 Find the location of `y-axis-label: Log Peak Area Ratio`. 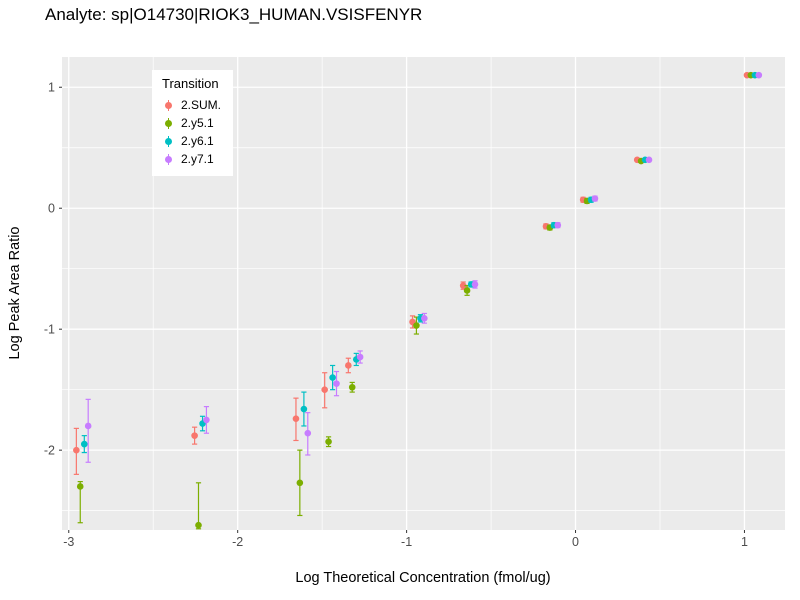

y-axis-label: Log Peak Area Ratio is located at coordinates (15, 293).